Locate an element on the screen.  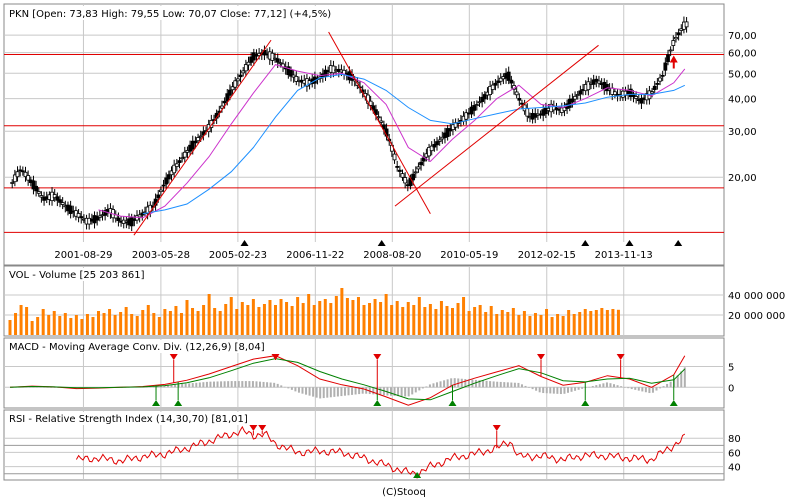
price-y-tick-labels: 70,00 60,00 50,00 40,00 30,00 20,00 is located at coordinates (742, 107).